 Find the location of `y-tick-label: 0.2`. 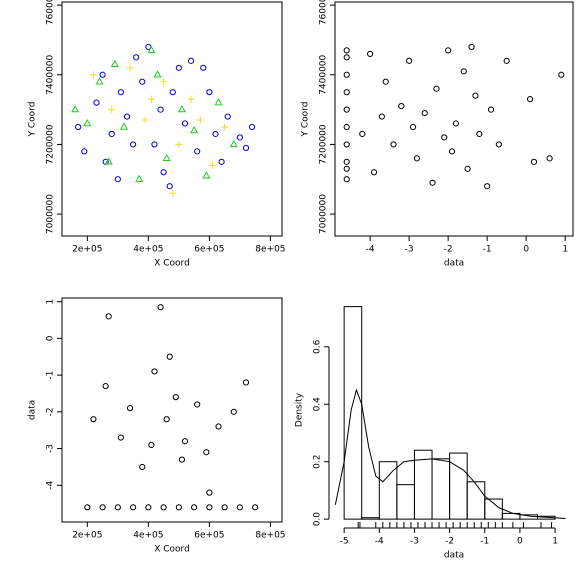

y-tick-label: 0.2 is located at coordinates (318, 462).